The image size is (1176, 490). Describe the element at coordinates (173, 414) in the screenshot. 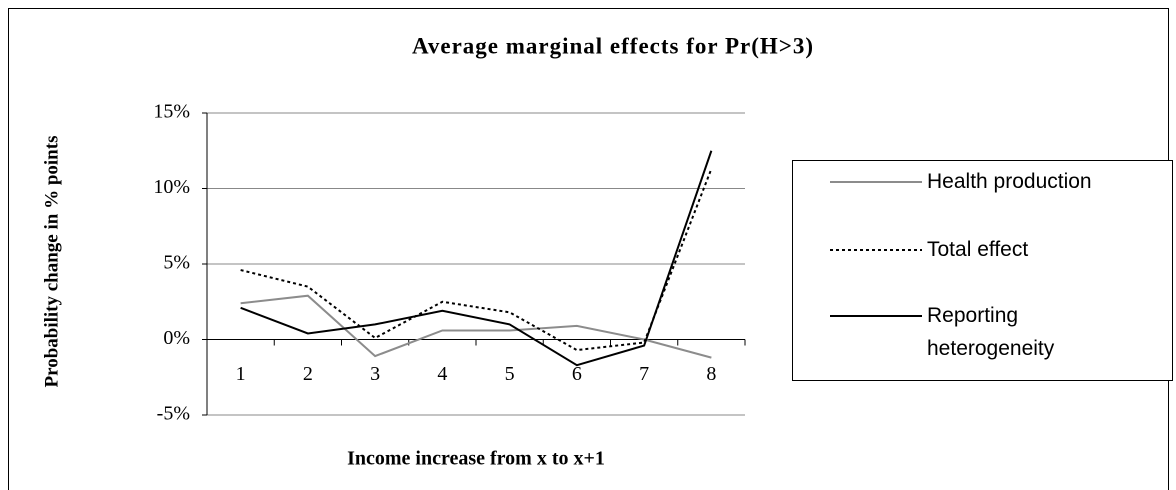

I see `y-tick-label: -5%` at that location.